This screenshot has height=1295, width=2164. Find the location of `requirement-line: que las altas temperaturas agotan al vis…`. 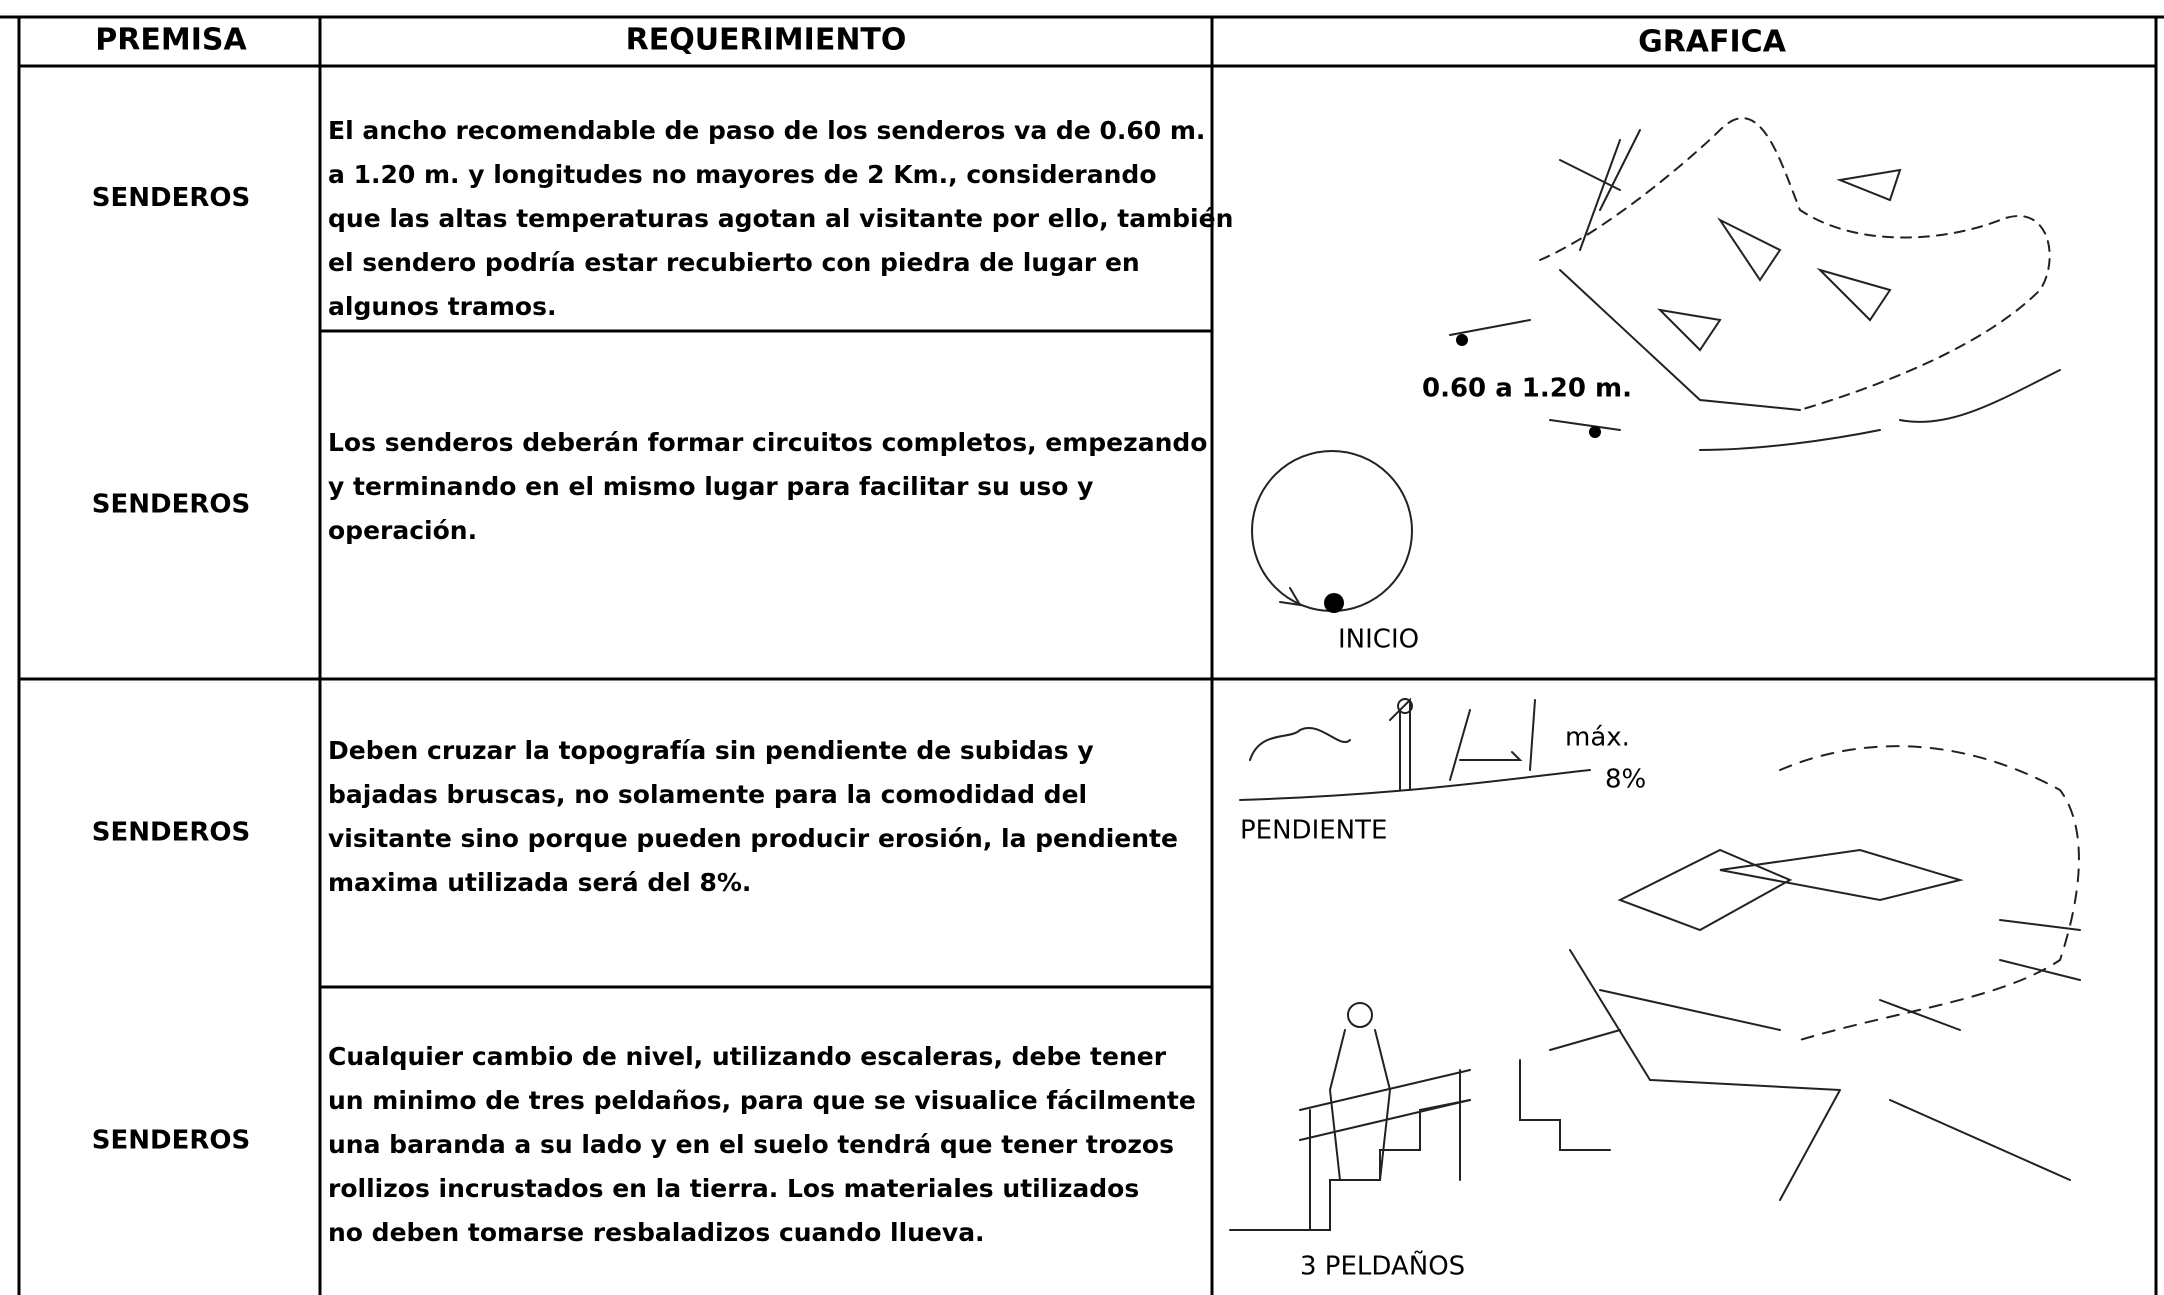

requirement-line: que las altas temperaturas agotan al vis… is located at coordinates (780, 218).